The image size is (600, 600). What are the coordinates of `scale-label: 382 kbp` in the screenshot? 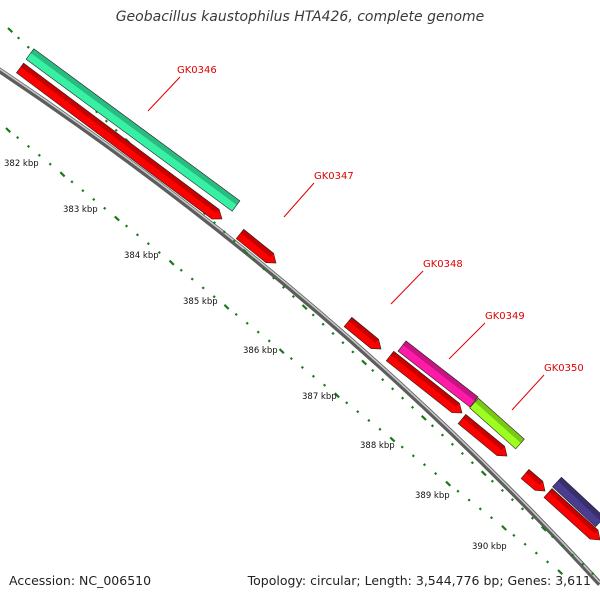 It's located at (21, 164).